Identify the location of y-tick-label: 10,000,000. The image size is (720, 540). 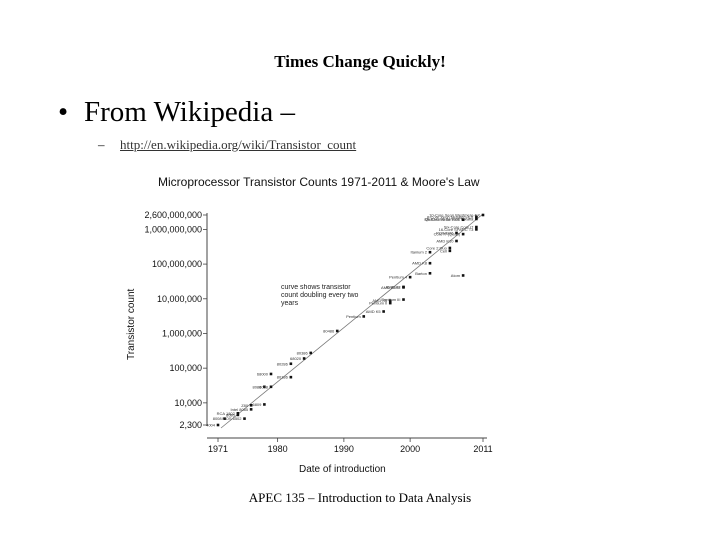
(179, 299).